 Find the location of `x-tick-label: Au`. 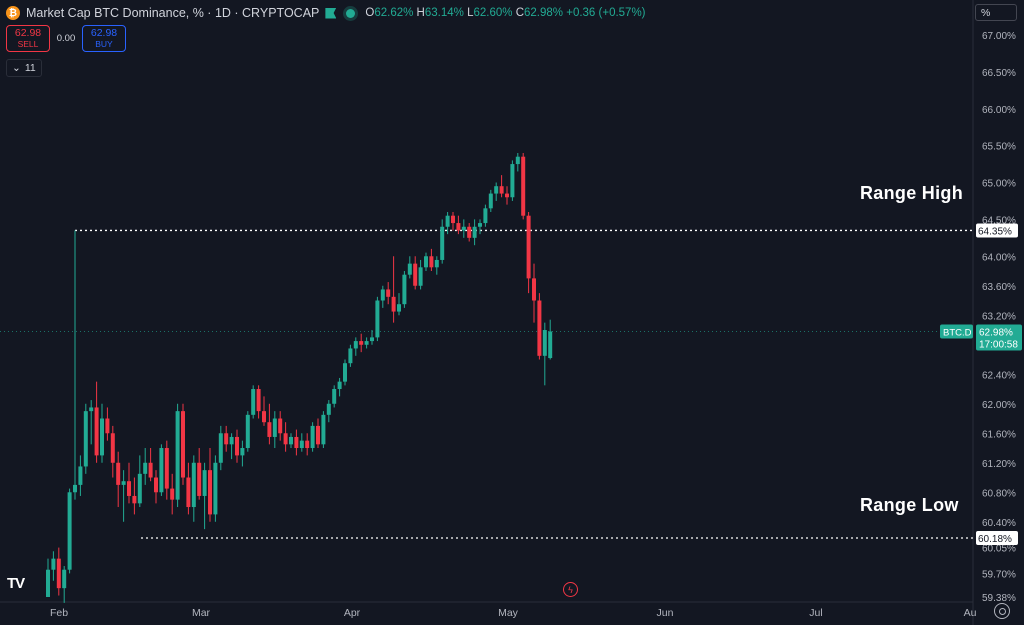

x-tick-label: Au is located at coordinates (970, 613).